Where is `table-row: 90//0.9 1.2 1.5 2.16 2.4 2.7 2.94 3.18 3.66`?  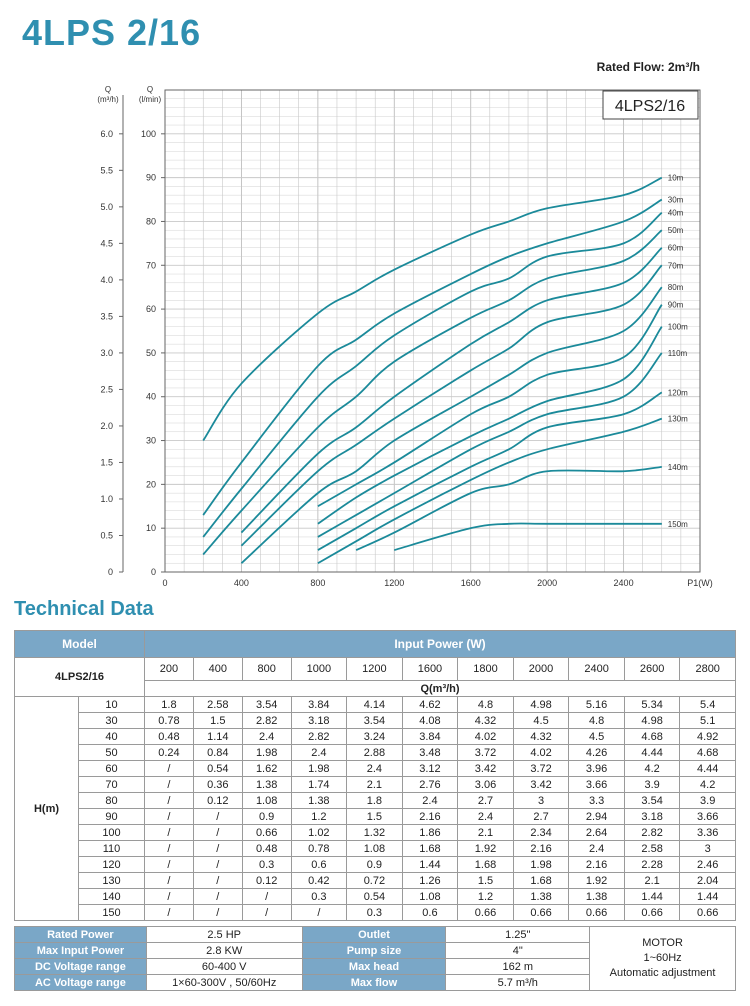
table-row: 90//0.9 1.2 1.5 2.16 2.4 2.7 2.94 3.18 3.66 is located at coordinates (375, 816).